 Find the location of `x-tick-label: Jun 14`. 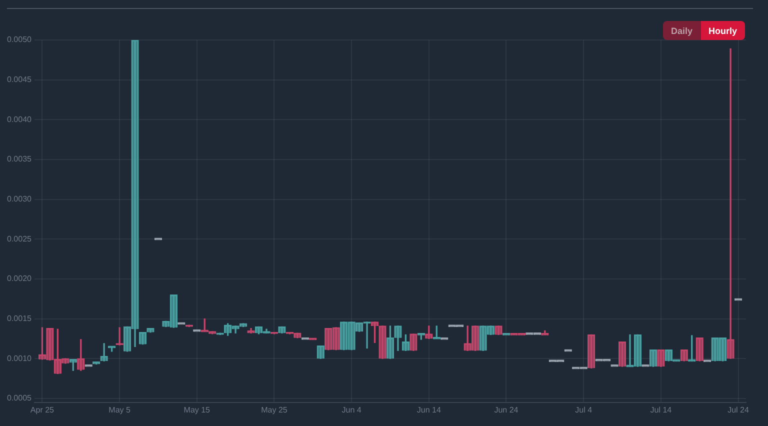

x-tick-label: Jun 14 is located at coordinates (429, 409).